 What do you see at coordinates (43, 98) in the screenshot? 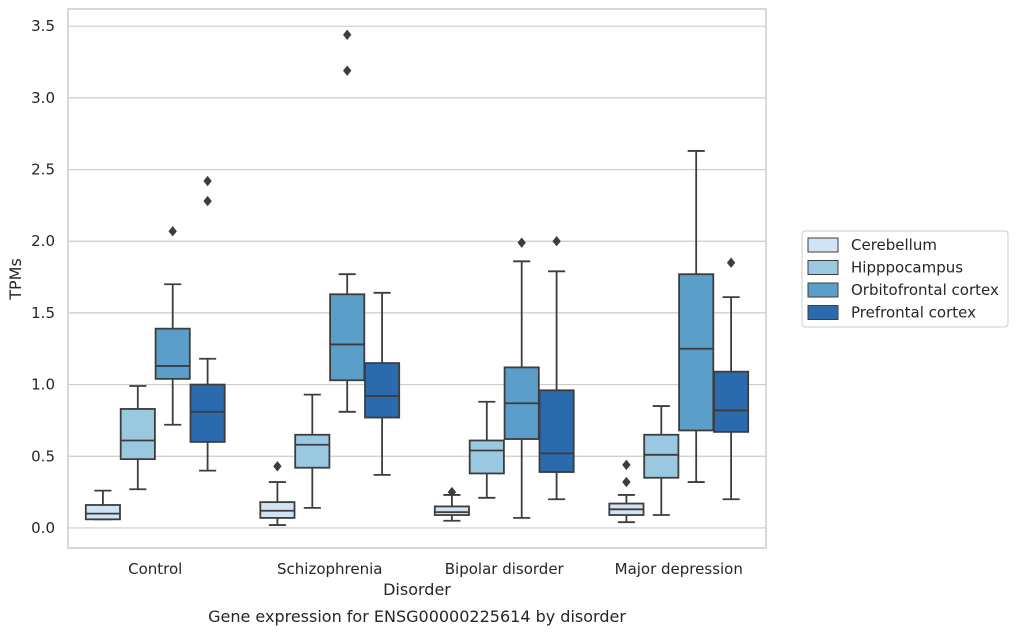
I see `y-tick-label: 3.0` at bounding box center [43, 98].